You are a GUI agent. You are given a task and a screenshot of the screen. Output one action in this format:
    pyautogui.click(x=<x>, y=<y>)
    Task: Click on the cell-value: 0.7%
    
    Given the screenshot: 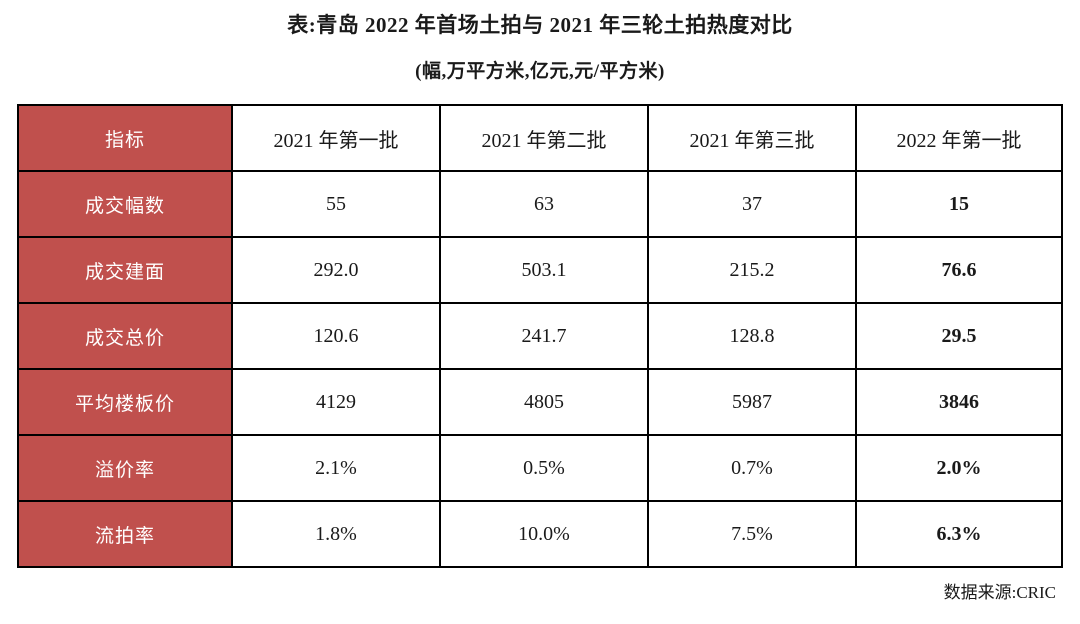 What is the action you would take?
    pyautogui.click(x=752, y=468)
    